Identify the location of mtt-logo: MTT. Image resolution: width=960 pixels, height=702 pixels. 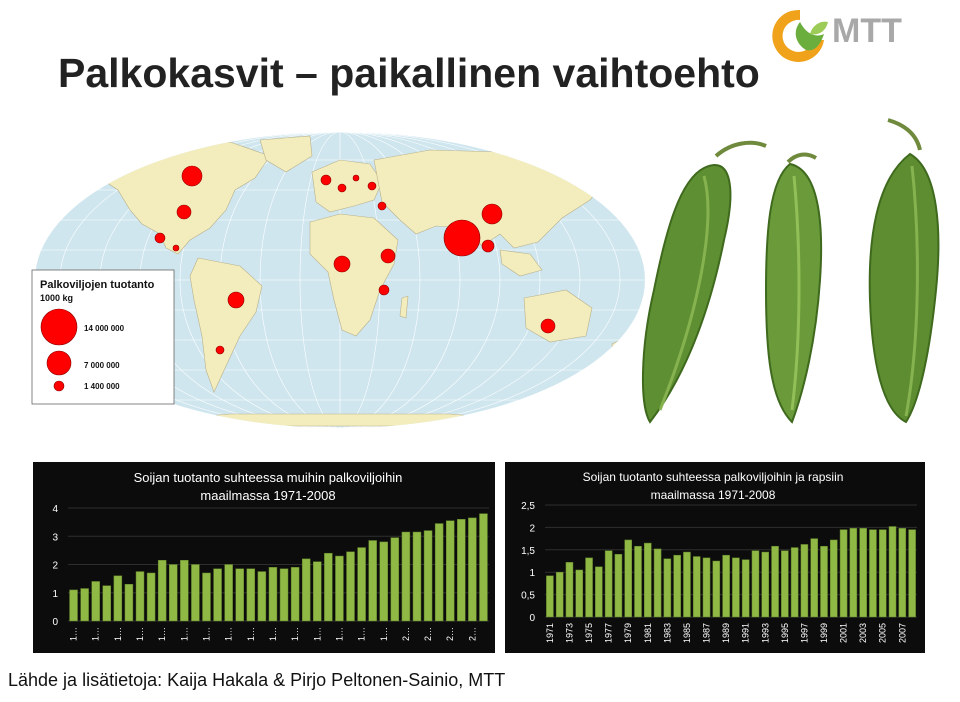
(837, 35).